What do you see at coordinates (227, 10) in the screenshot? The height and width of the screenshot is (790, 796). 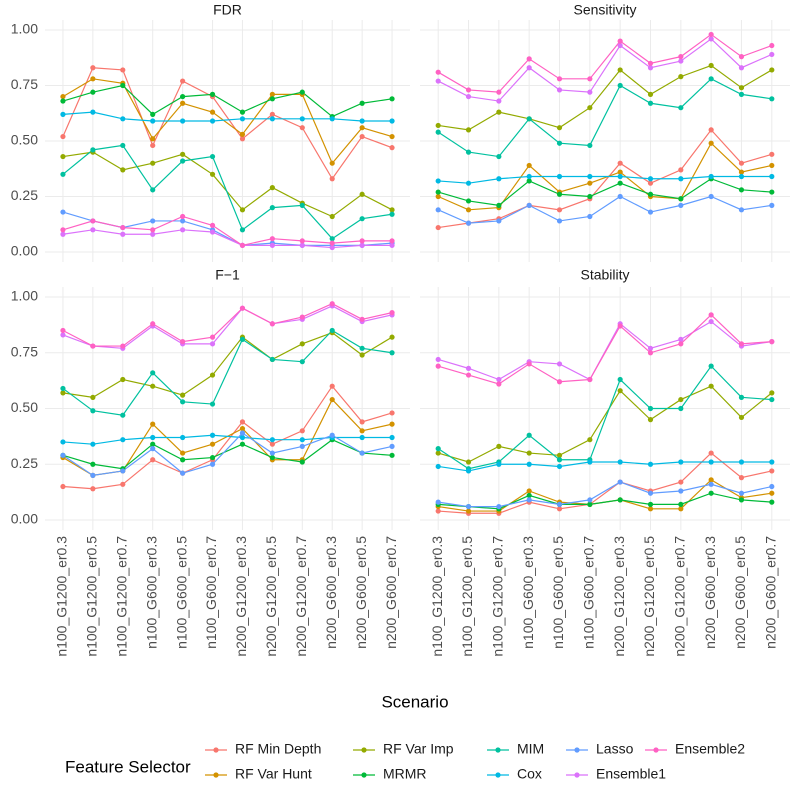 I see `panel-title: FDR` at bounding box center [227, 10].